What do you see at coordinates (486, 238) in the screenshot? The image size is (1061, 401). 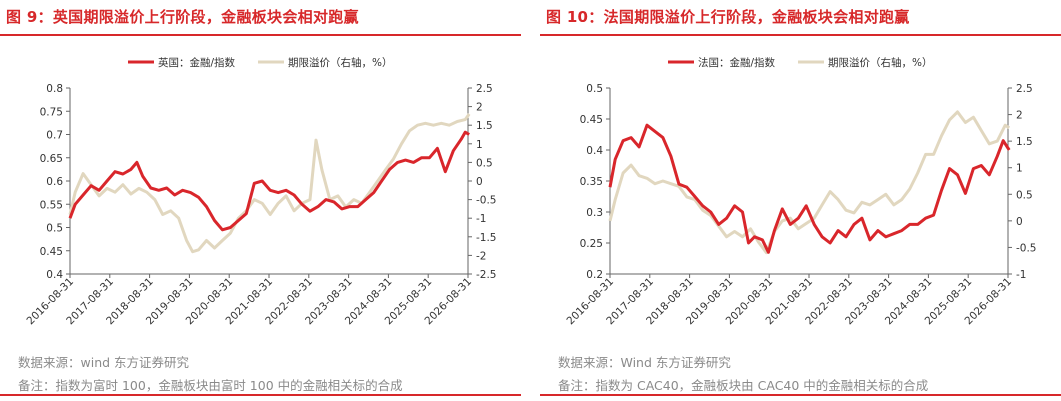 I see `y-right-tick-label: -1.5` at bounding box center [486, 238].